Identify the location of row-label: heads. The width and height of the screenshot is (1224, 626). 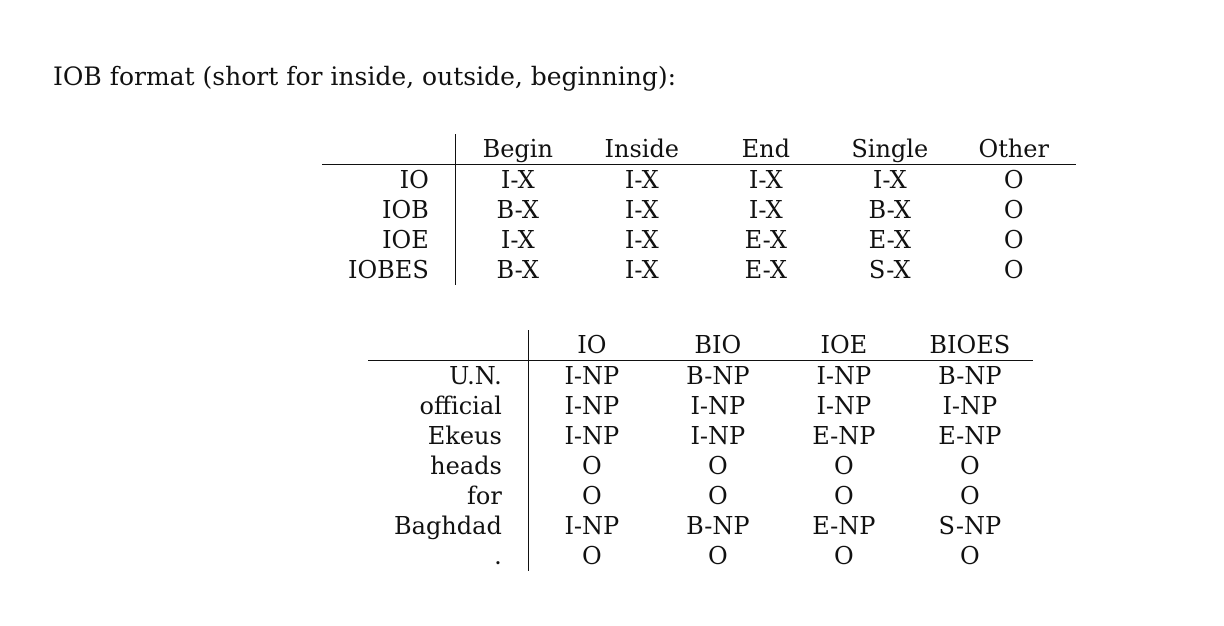
(448, 466).